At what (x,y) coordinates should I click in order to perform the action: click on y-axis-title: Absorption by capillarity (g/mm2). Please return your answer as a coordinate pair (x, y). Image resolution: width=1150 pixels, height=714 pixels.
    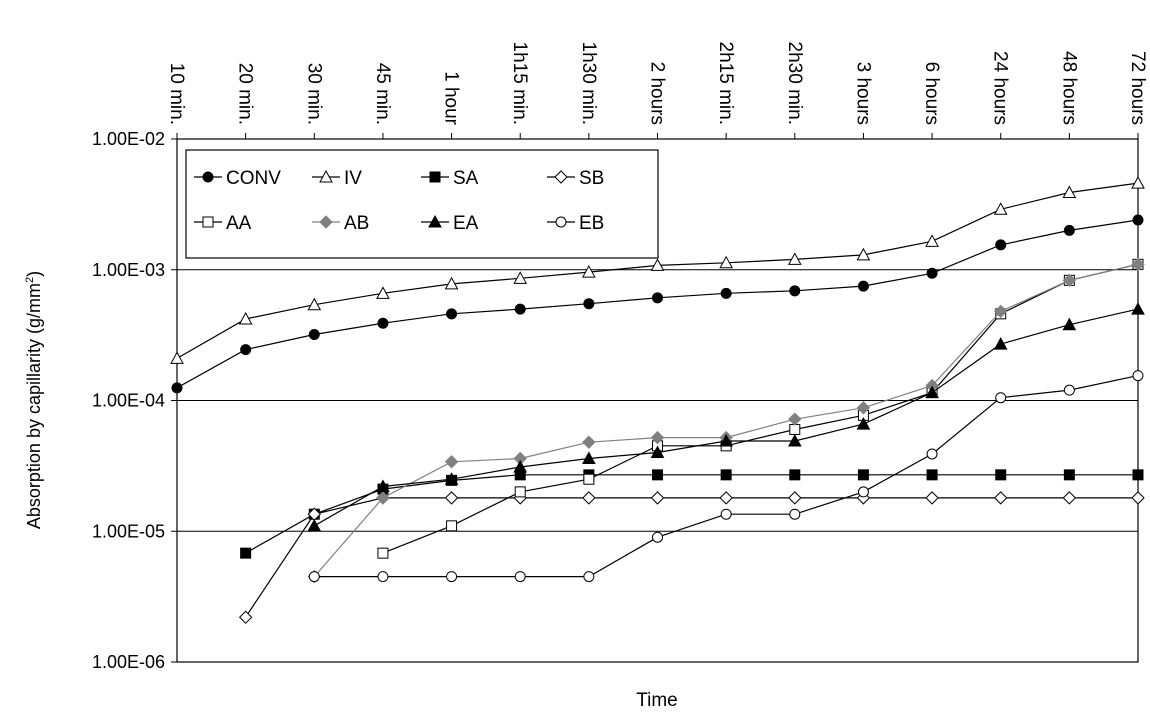
    Looking at the image, I should click on (34, 400).